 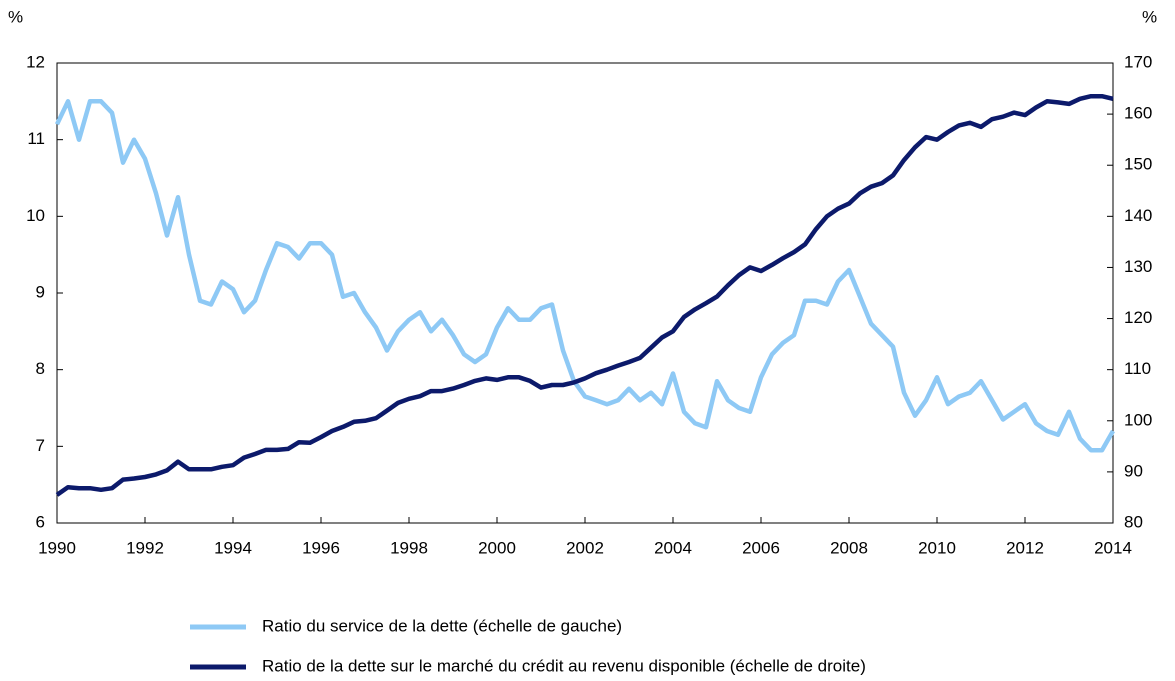 What do you see at coordinates (409, 547) in the screenshot?
I see `x-tick-label: 1998` at bounding box center [409, 547].